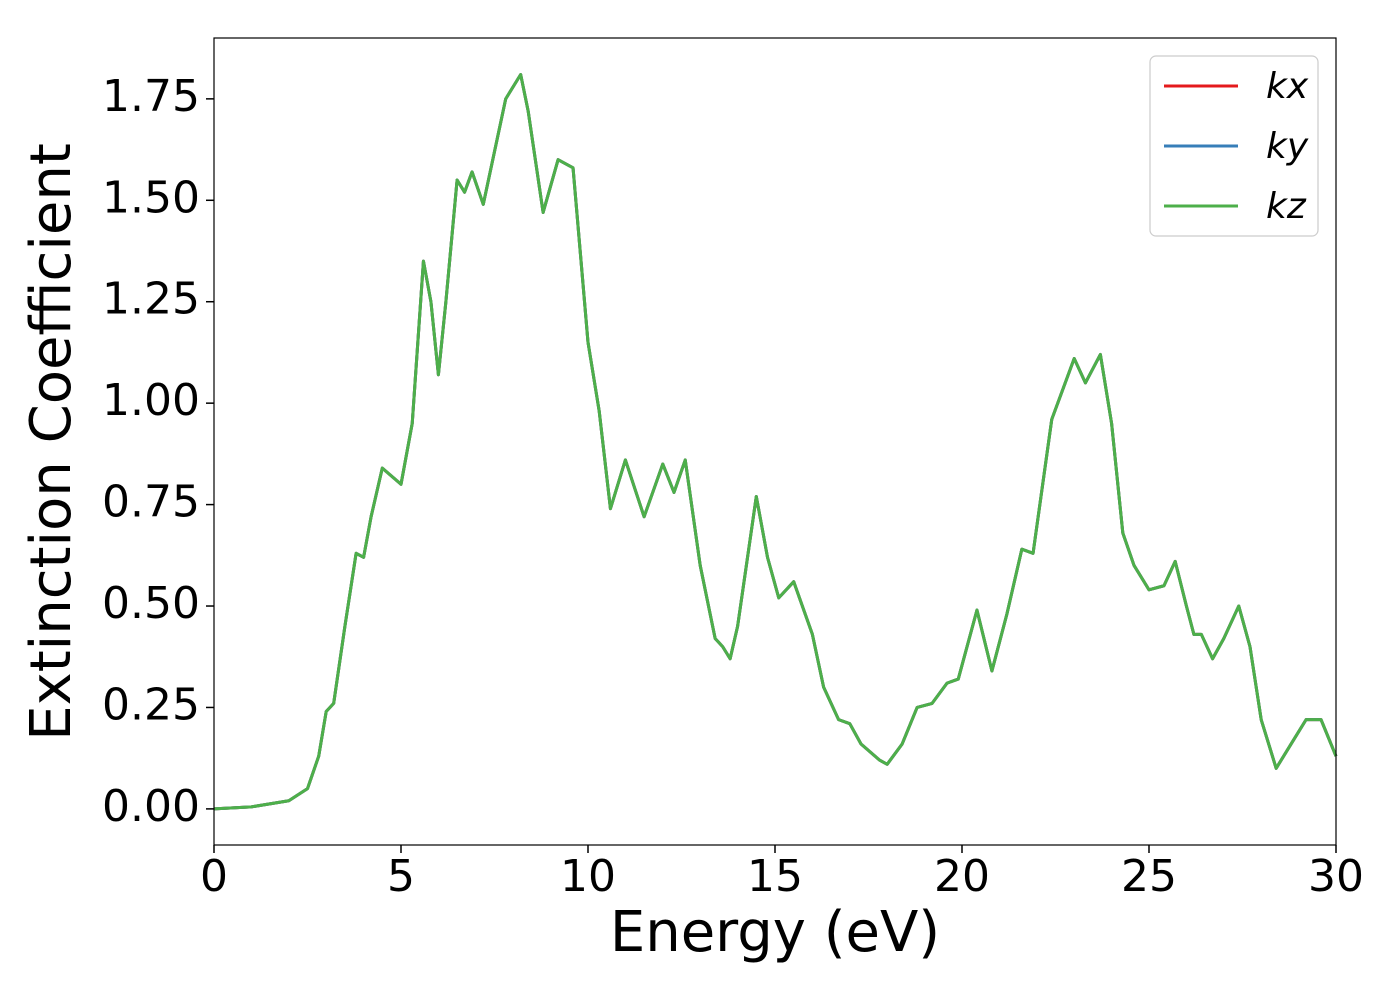  I want to click on y-axis-label: Extinction Coefficient, so click(51, 442).